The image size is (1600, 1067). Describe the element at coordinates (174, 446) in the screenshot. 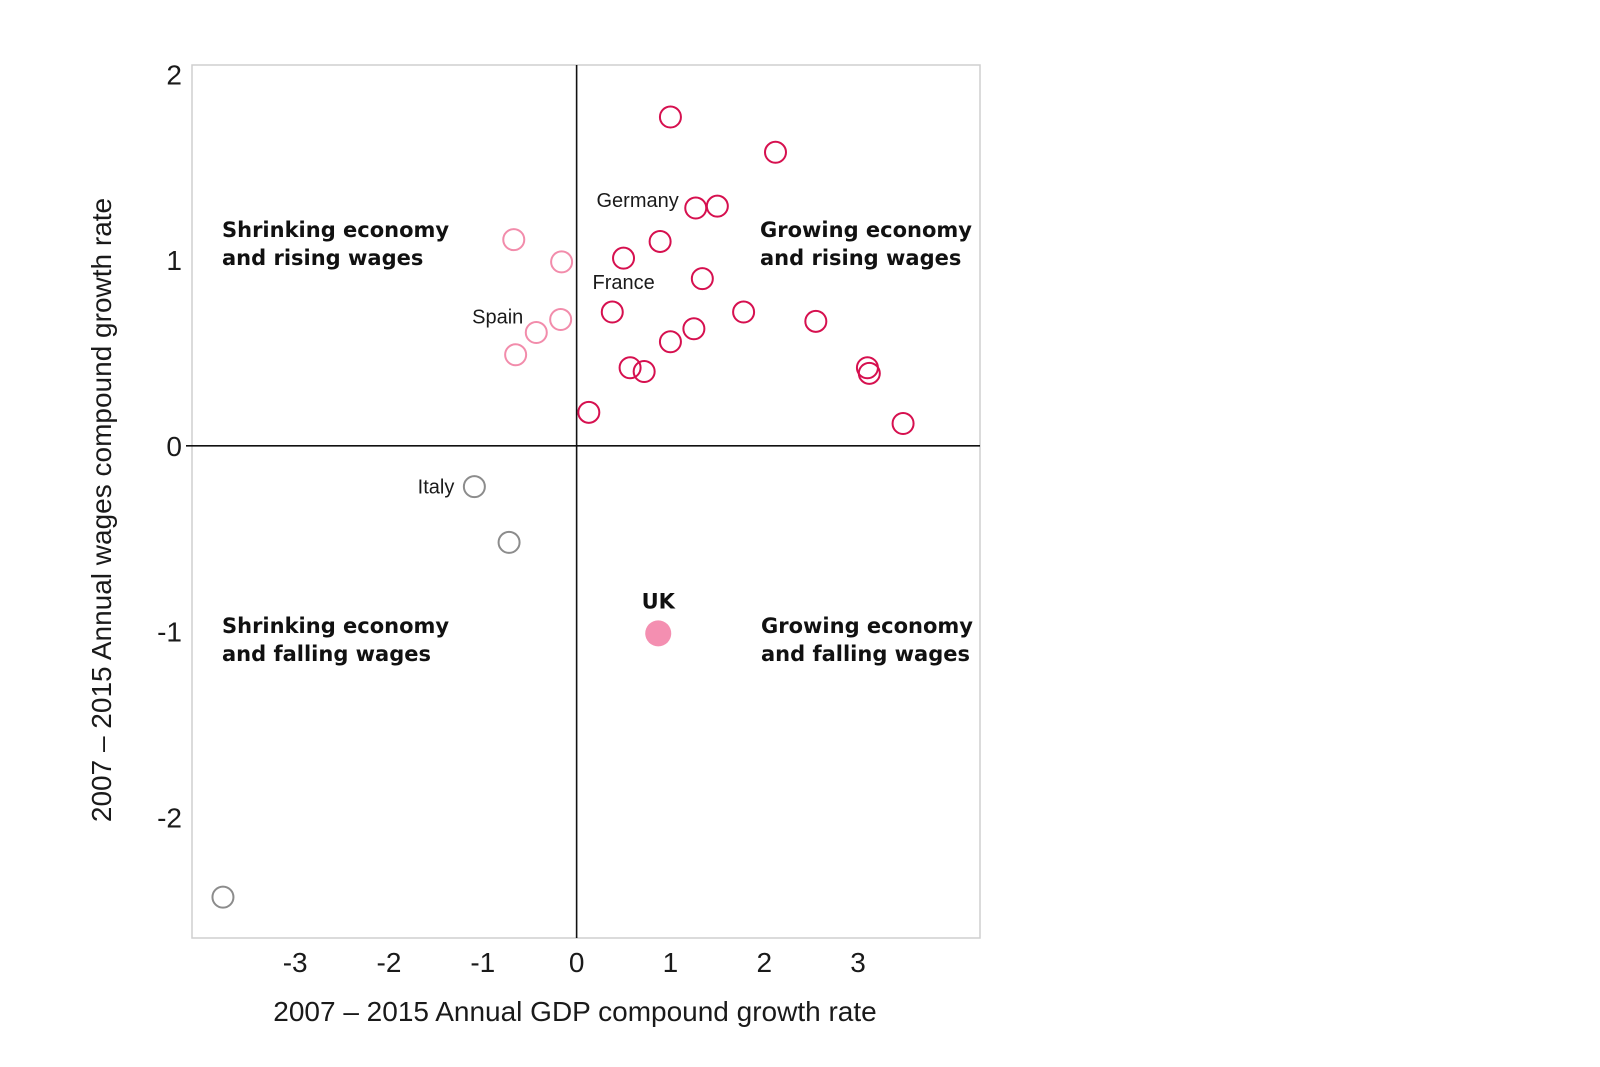

I see `y-tick-label: 0` at that location.